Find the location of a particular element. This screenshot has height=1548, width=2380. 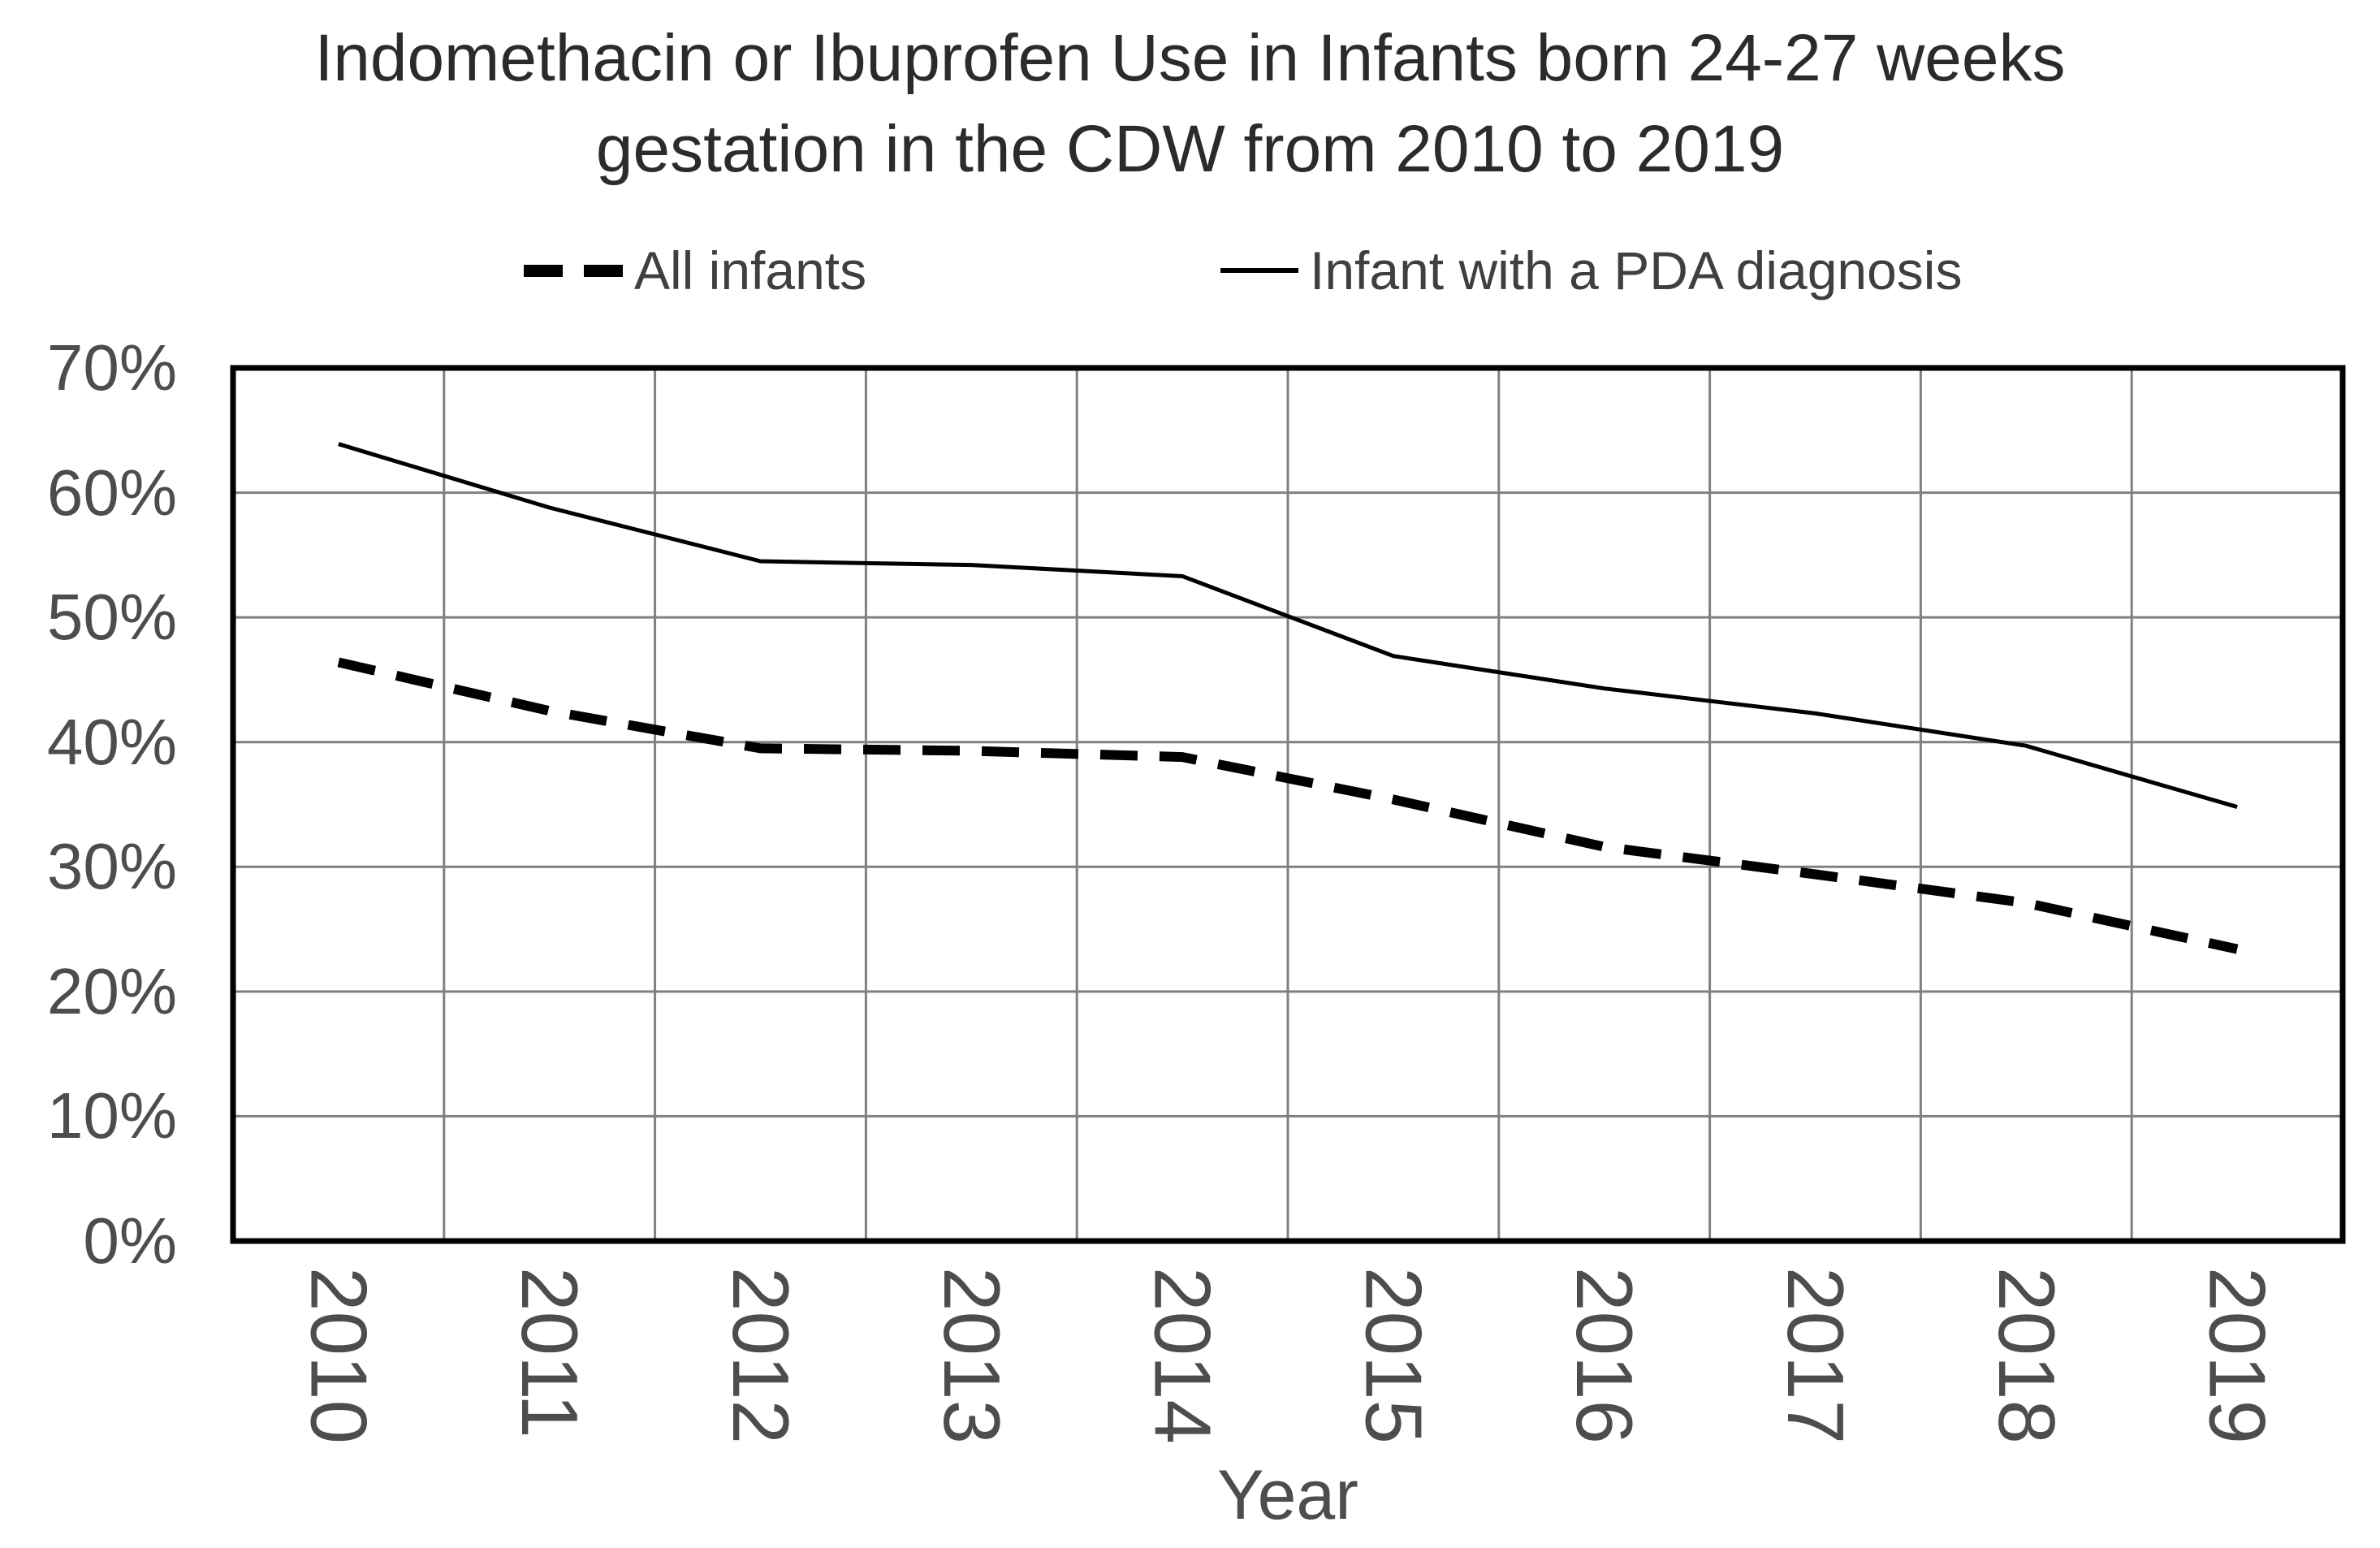

legend-label-pda: Infant with a PDA diagnosis is located at coordinates (1637, 270).